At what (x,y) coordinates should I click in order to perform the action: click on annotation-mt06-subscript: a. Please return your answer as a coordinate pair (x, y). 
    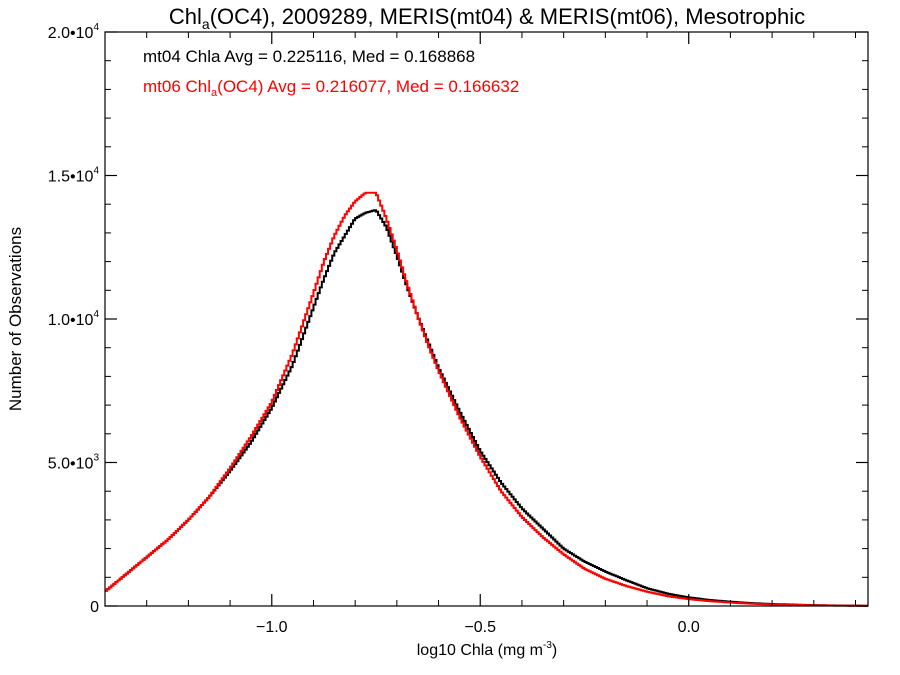
    Looking at the image, I should click on (214, 93).